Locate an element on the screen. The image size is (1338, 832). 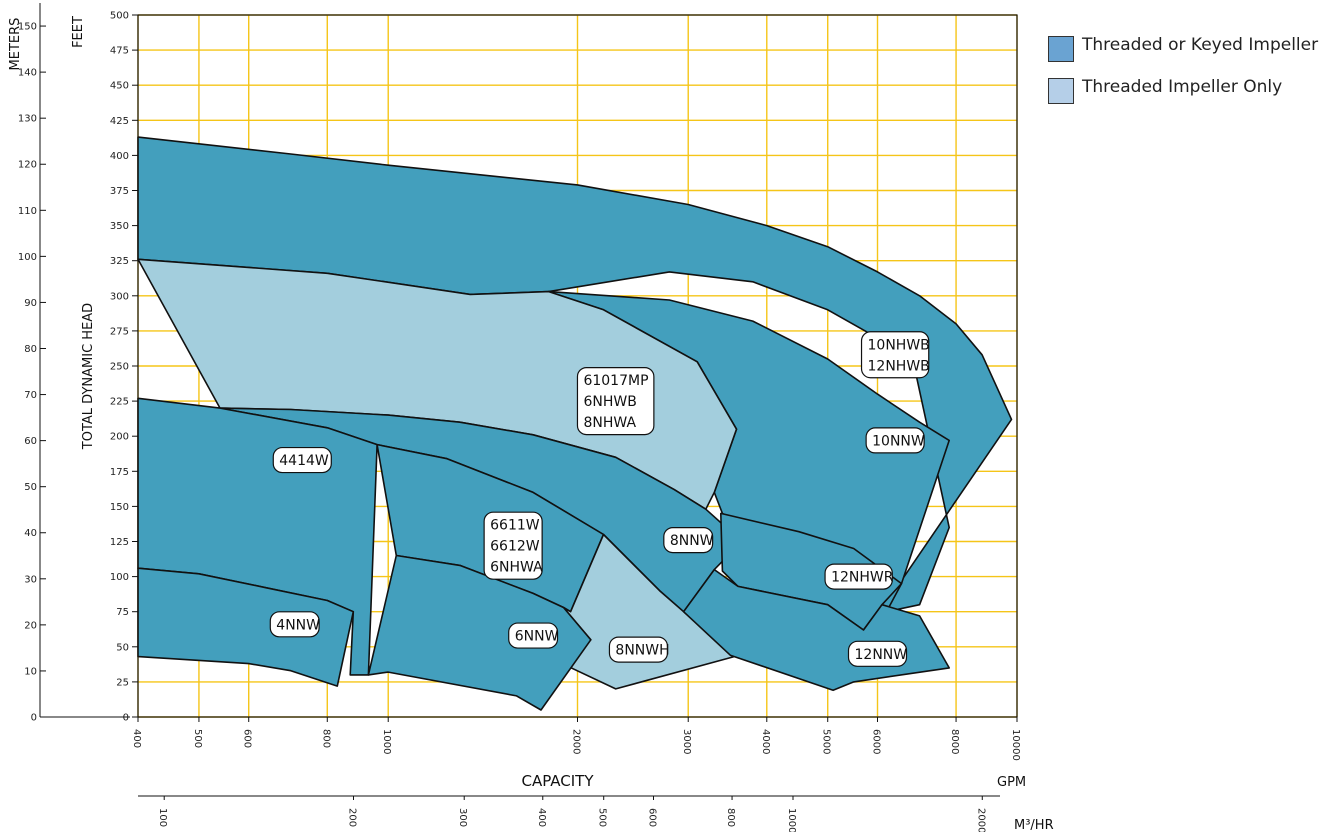
label-box-r-12nnw is located at coordinates (877, 653).